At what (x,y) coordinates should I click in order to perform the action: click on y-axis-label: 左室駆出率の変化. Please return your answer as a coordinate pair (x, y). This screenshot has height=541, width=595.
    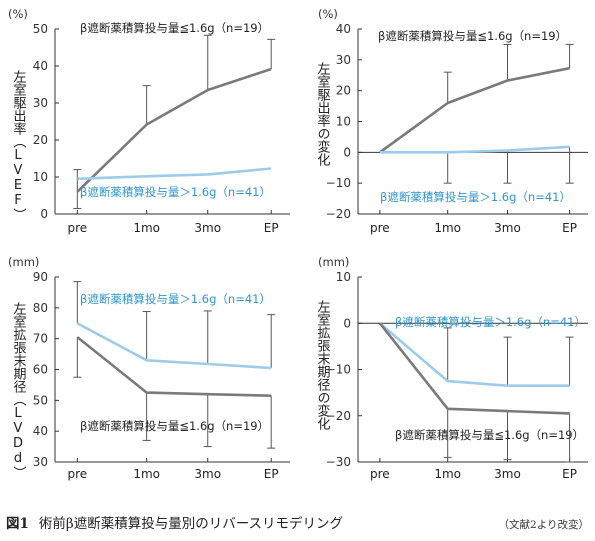
    Looking at the image, I should click on (323, 114).